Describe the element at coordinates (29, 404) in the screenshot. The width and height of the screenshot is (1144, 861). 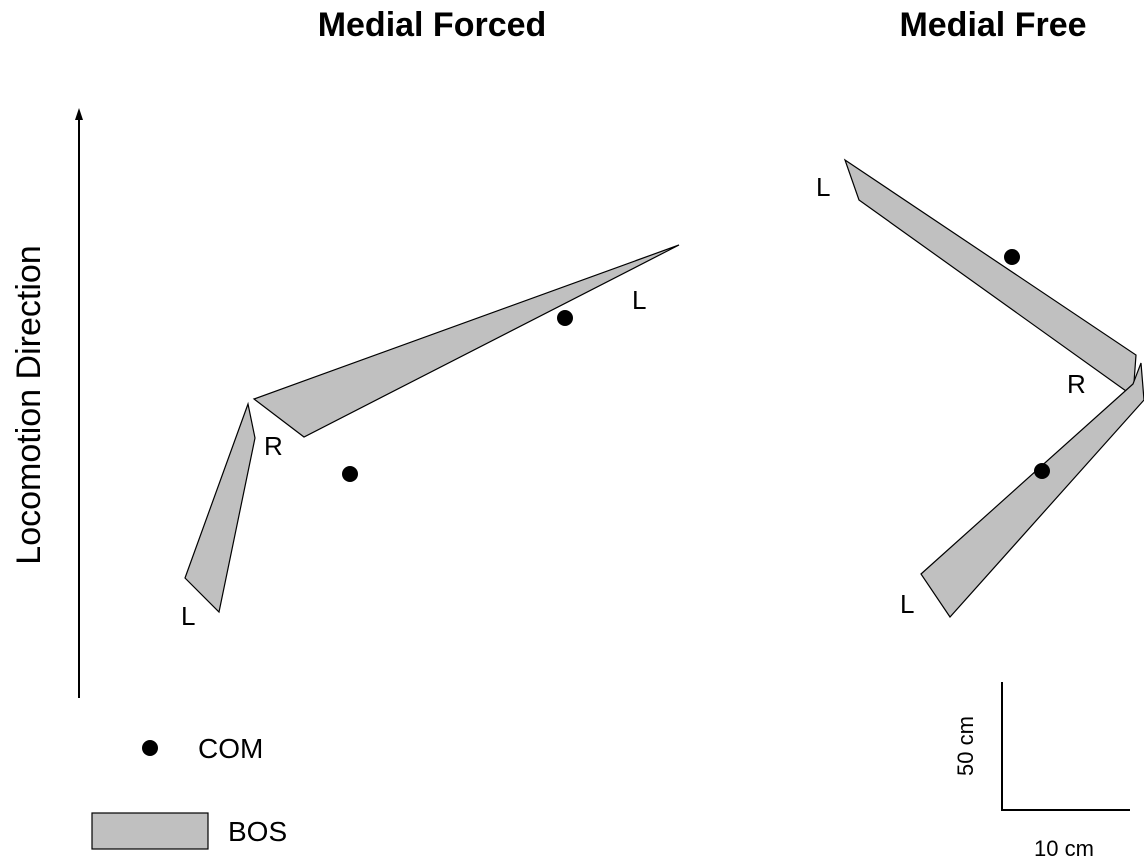
I see `axis-label: Locomotion Direction` at that location.